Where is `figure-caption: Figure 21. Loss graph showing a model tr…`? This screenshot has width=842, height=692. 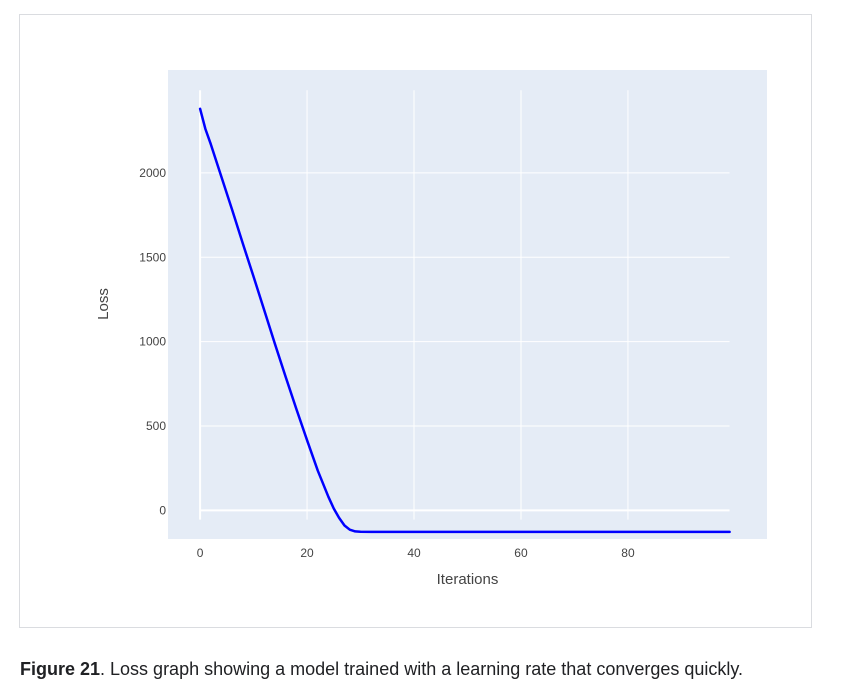 figure-caption: Figure 21. Loss graph showing a model tr… is located at coordinates (381, 669).